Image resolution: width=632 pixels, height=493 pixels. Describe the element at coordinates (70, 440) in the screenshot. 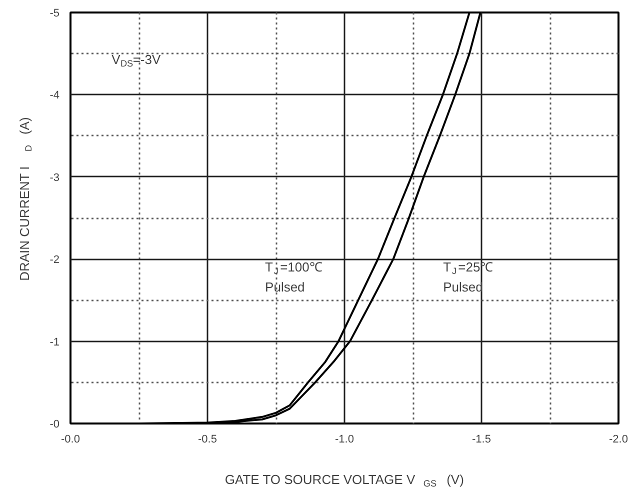

I see `x-tick-label: -0.0` at that location.